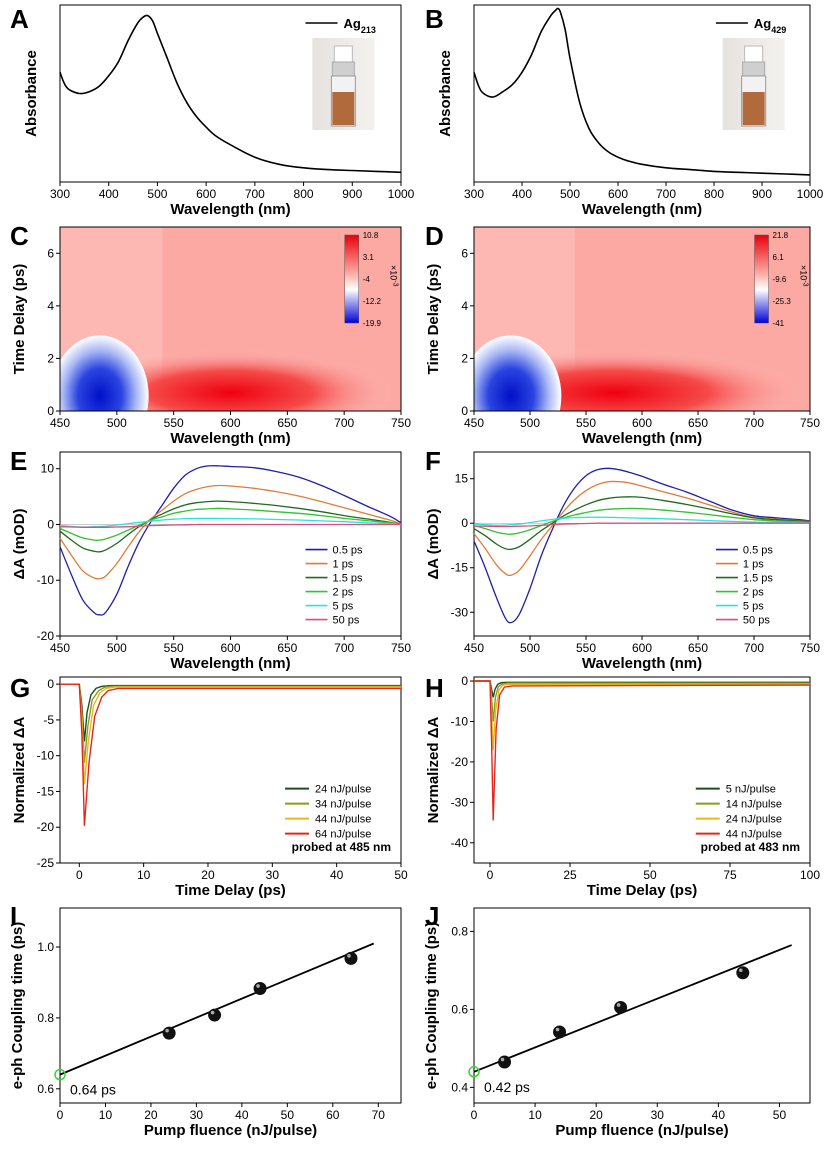 This screenshot has height=1162, width=831. What do you see at coordinates (751, 790) in the screenshot?
I see `legend-label-h: 5 nJ/pulse` at bounding box center [751, 790].